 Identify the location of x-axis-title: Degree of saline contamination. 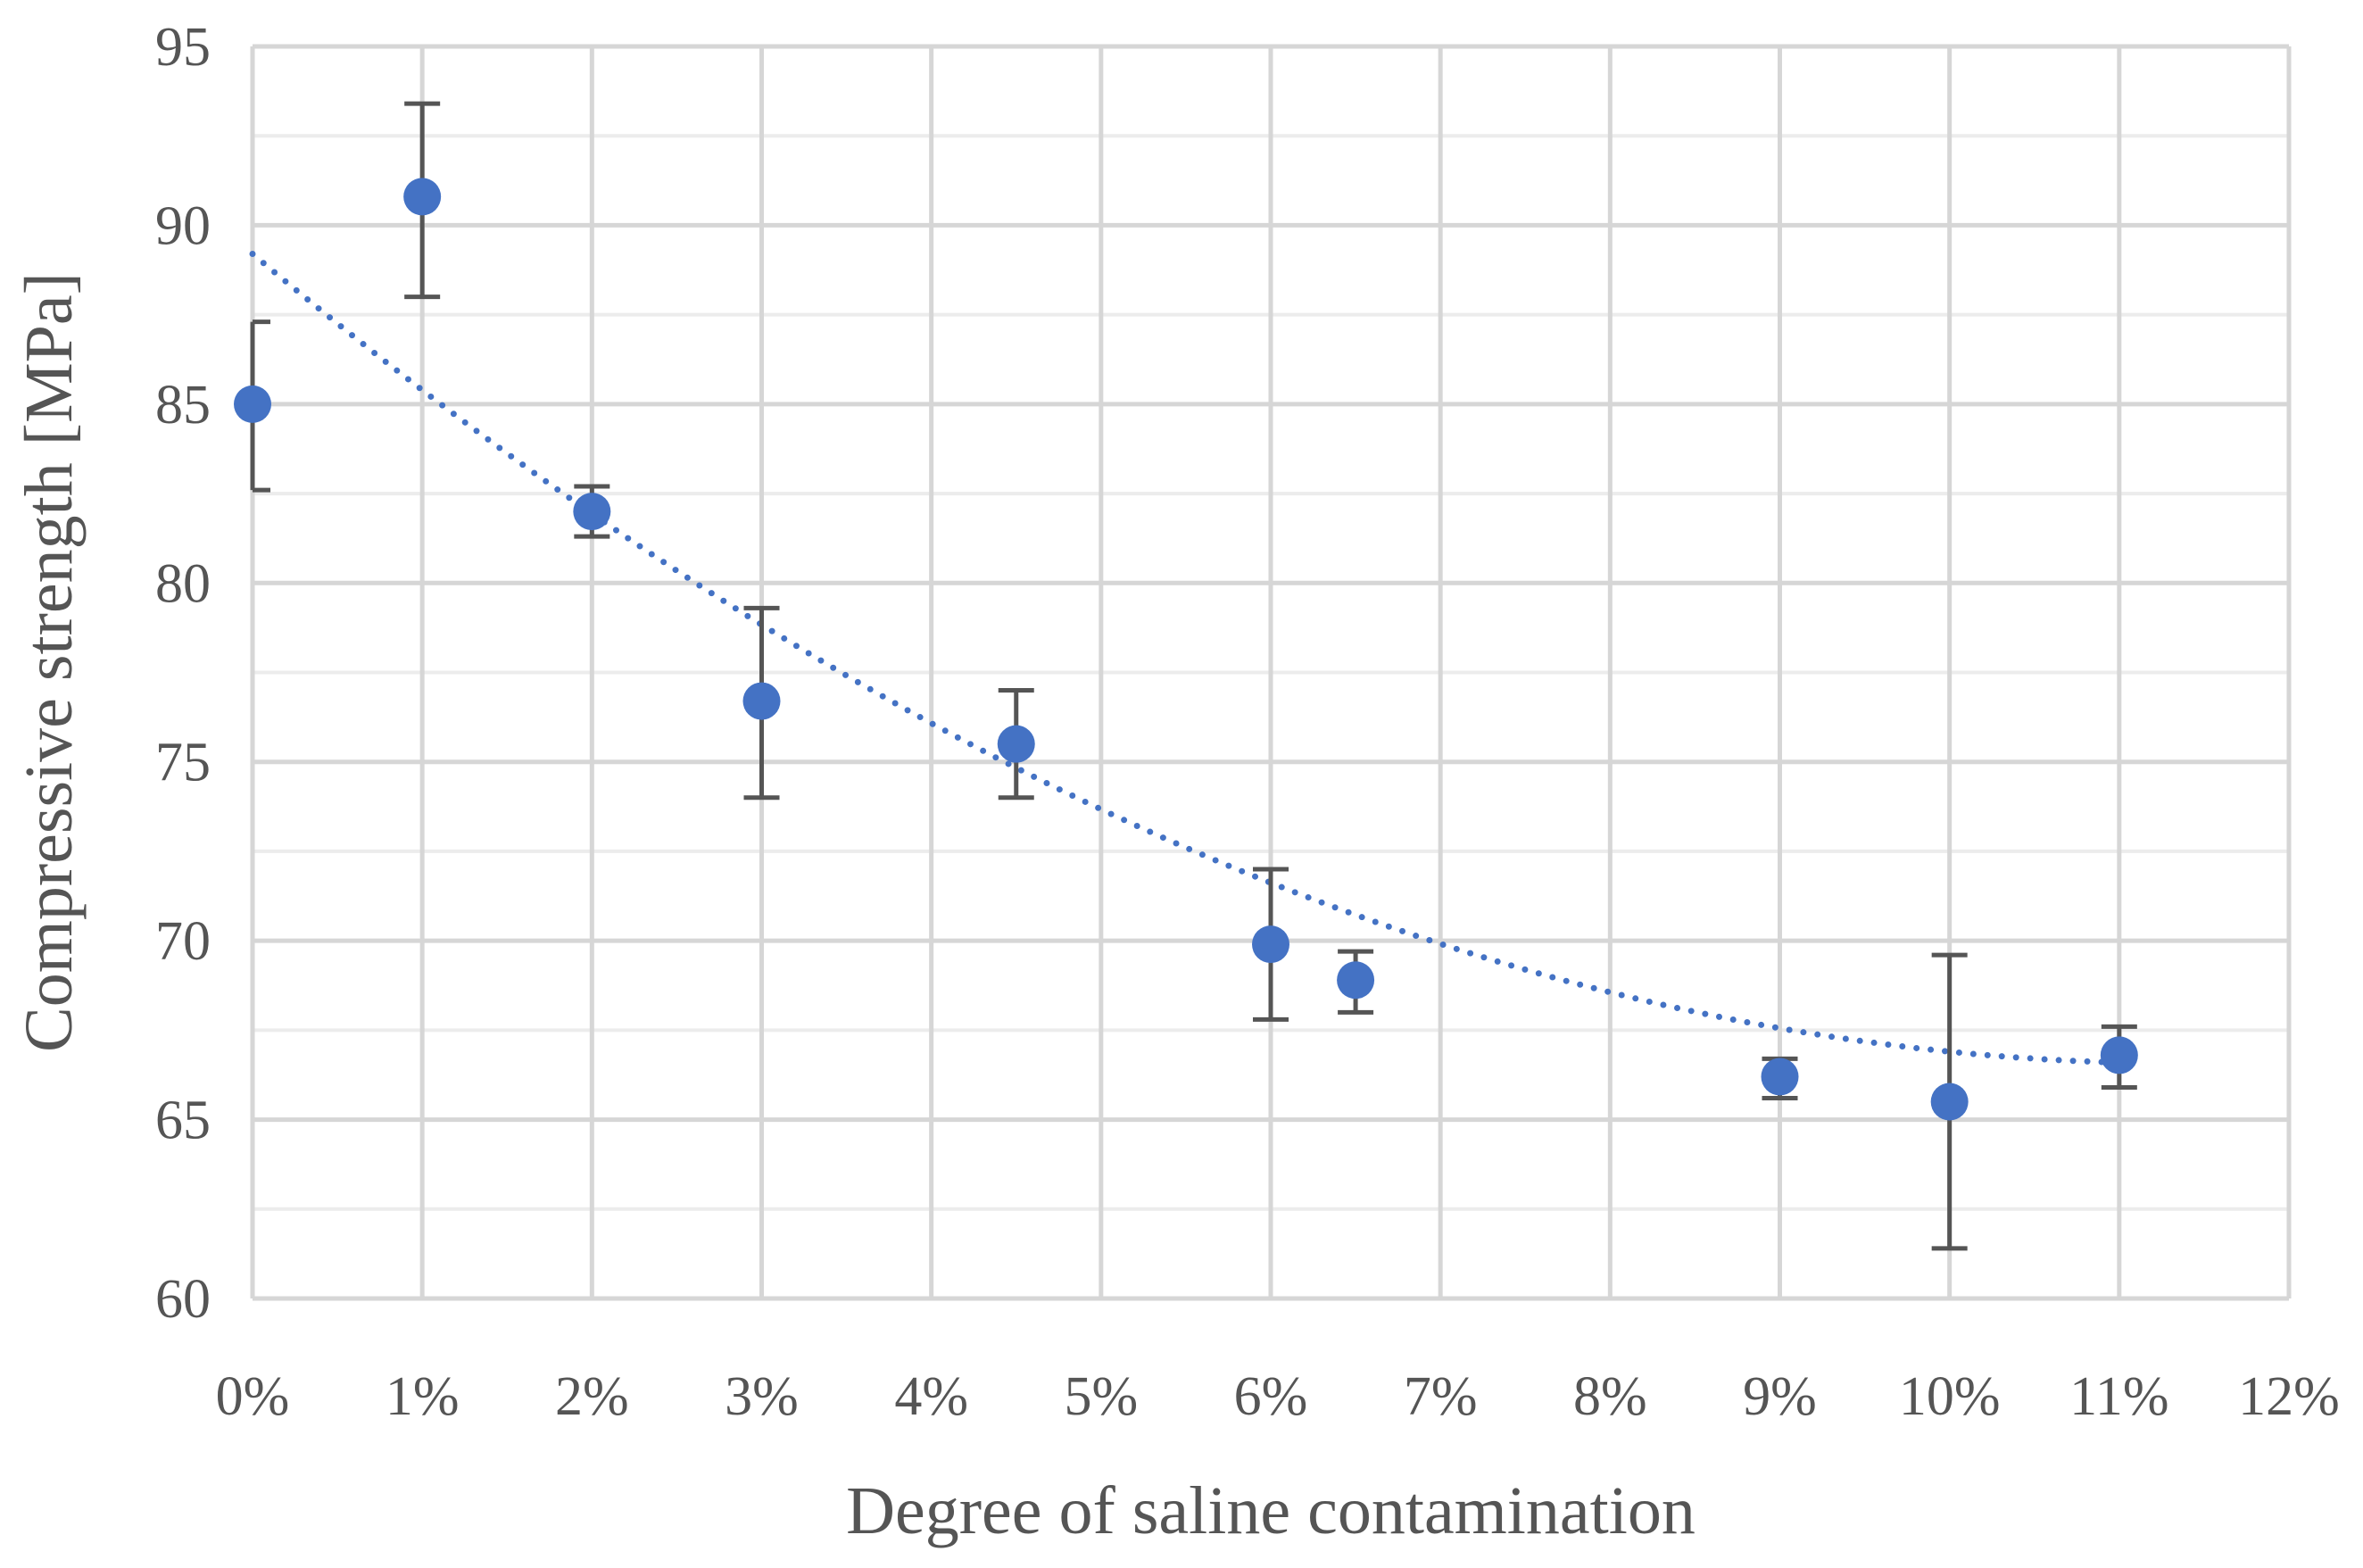
(1271, 1510).